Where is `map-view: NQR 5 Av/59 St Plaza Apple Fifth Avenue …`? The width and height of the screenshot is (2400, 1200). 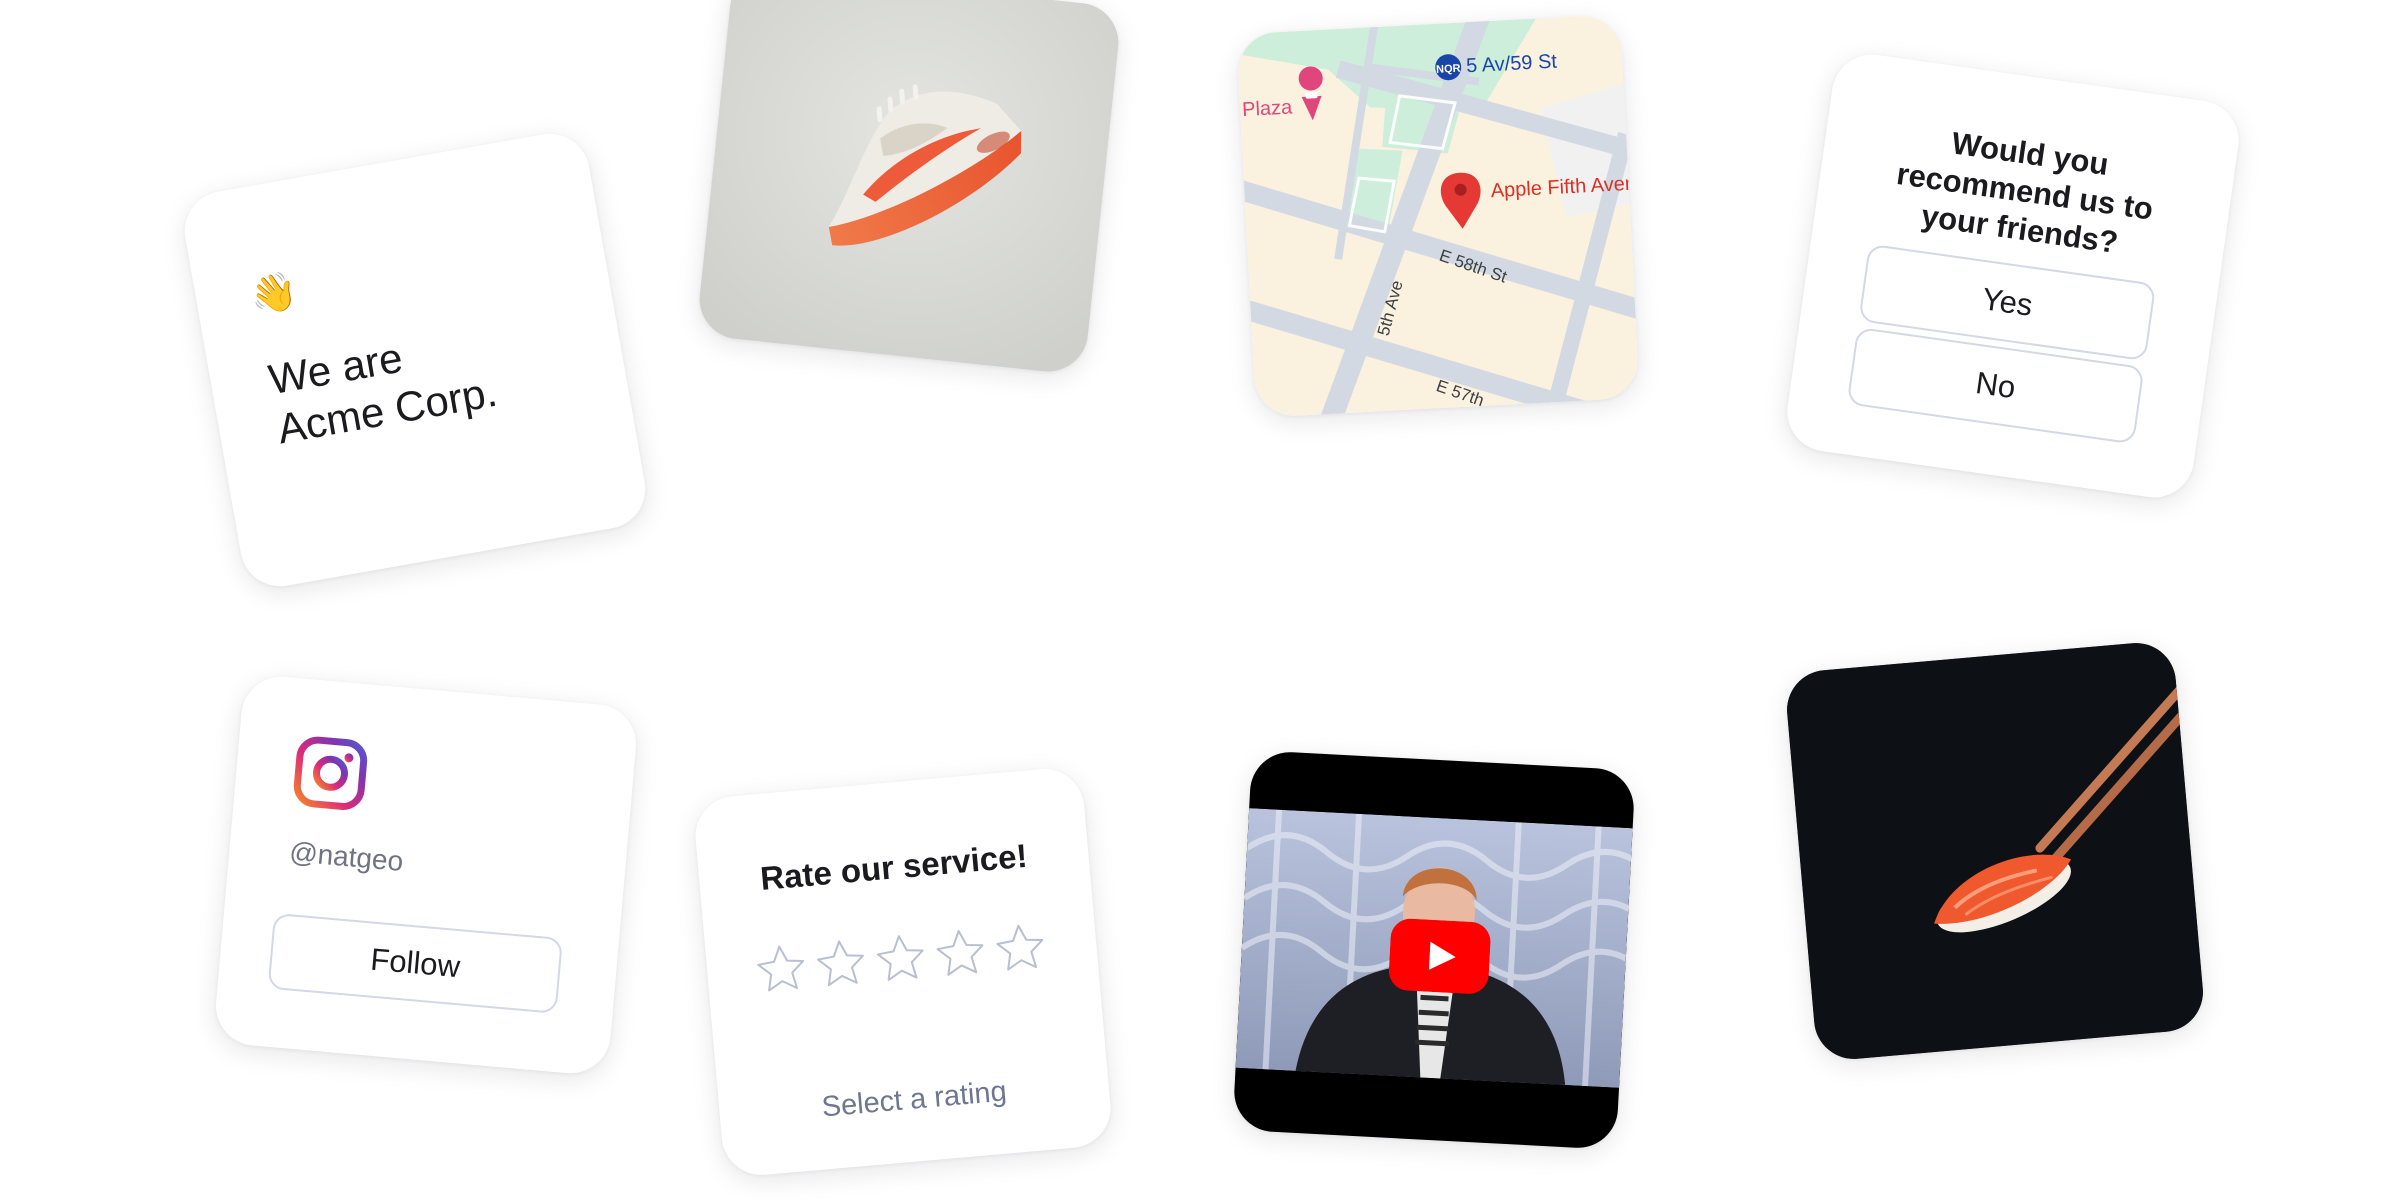
map-view: NQR 5 Av/59 St Plaza Apple Fifth Avenue … is located at coordinates (1438, 216).